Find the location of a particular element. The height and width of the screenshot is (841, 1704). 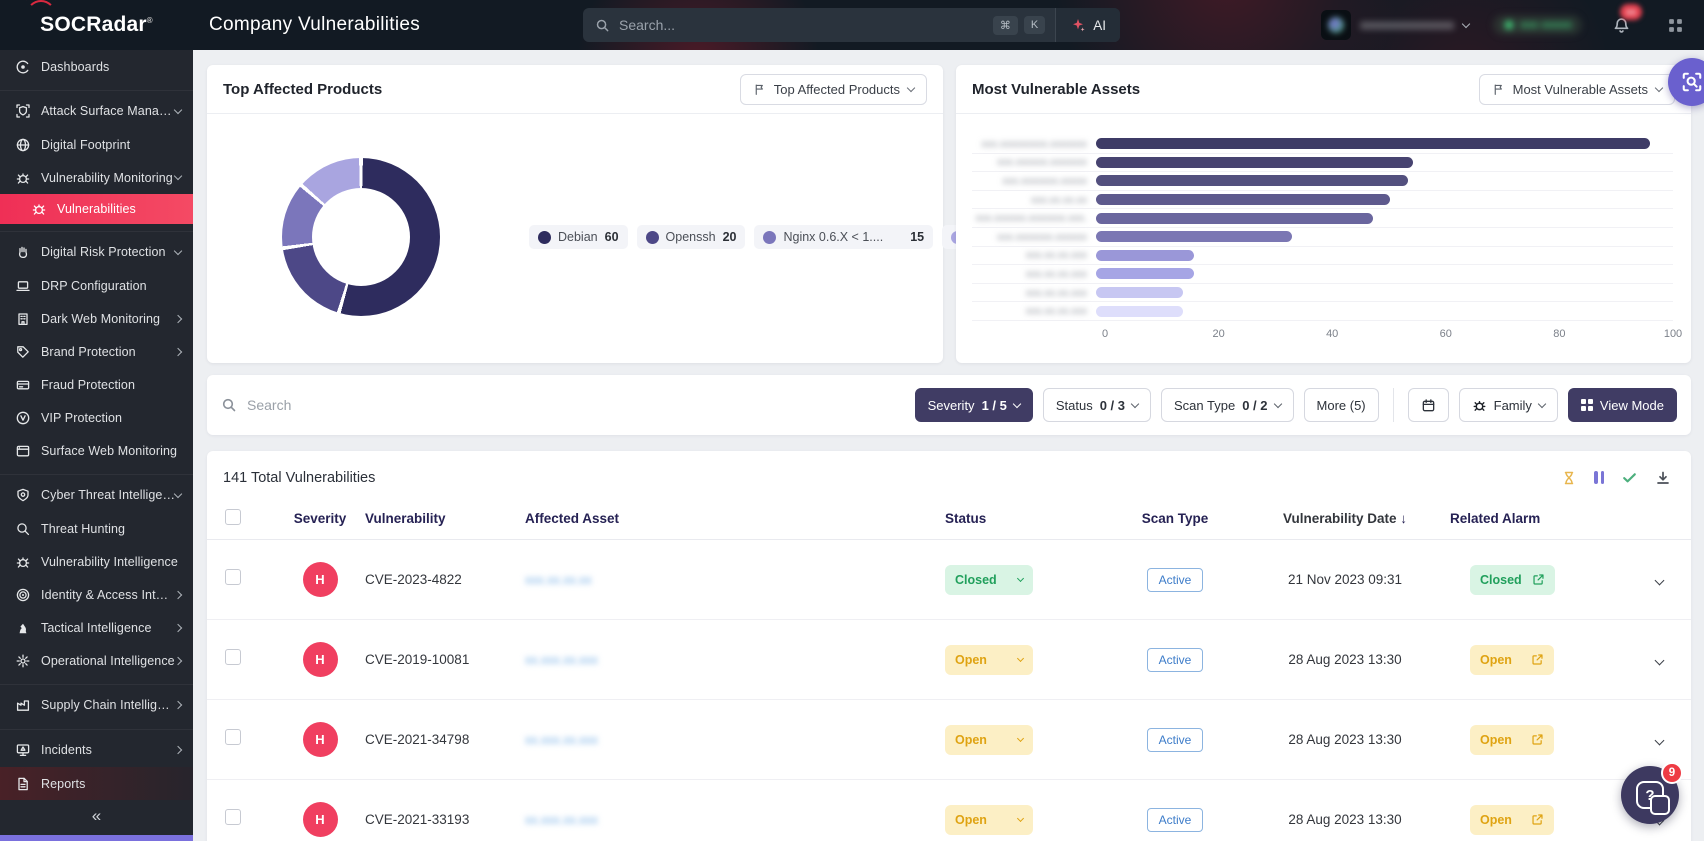

notifications-button: xx is located at coordinates (1624, 22).